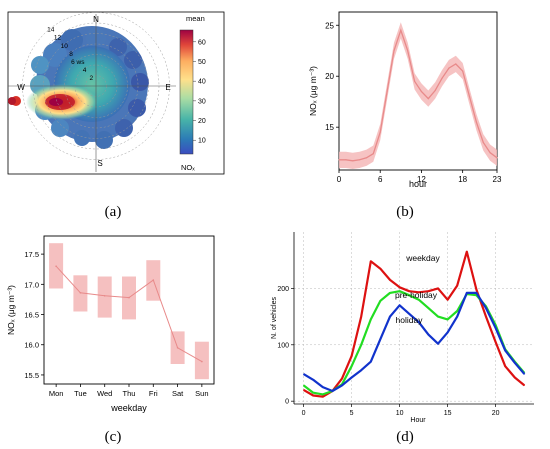 Image resolution: width=550 pixels, height=449 pixels. I want to click on series-label-pre-holiday: pre-holiday, so click(416, 295).